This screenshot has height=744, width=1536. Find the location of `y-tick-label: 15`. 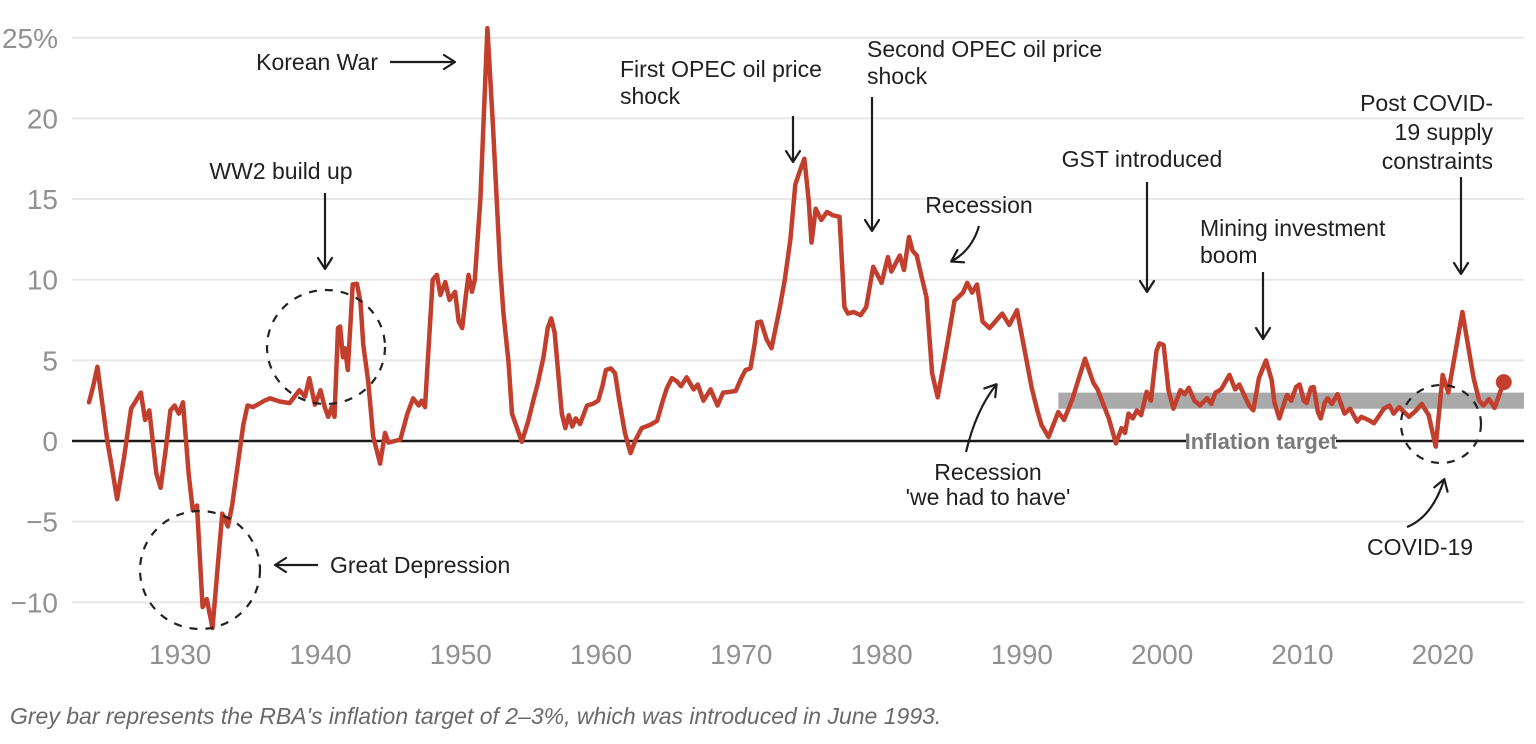

y-tick-label: 15 is located at coordinates (42, 199).